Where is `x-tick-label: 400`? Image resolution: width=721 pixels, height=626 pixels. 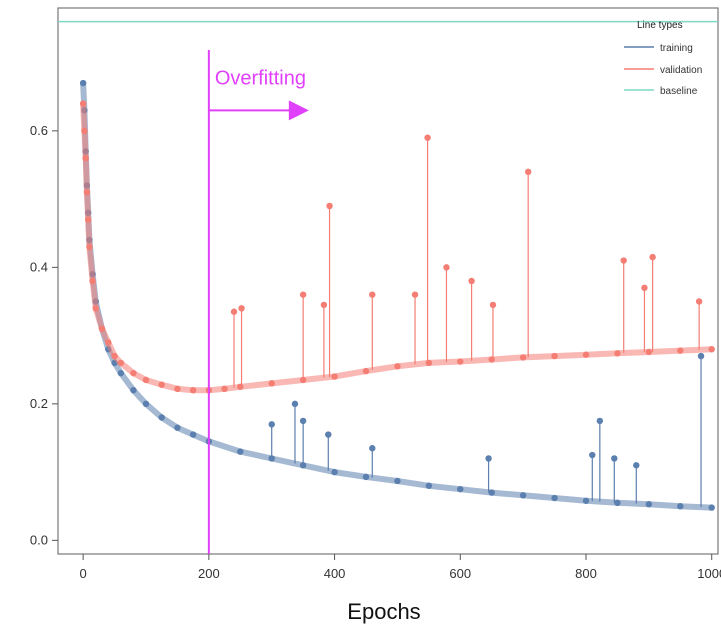 x-tick-label: 400 is located at coordinates (335, 573).